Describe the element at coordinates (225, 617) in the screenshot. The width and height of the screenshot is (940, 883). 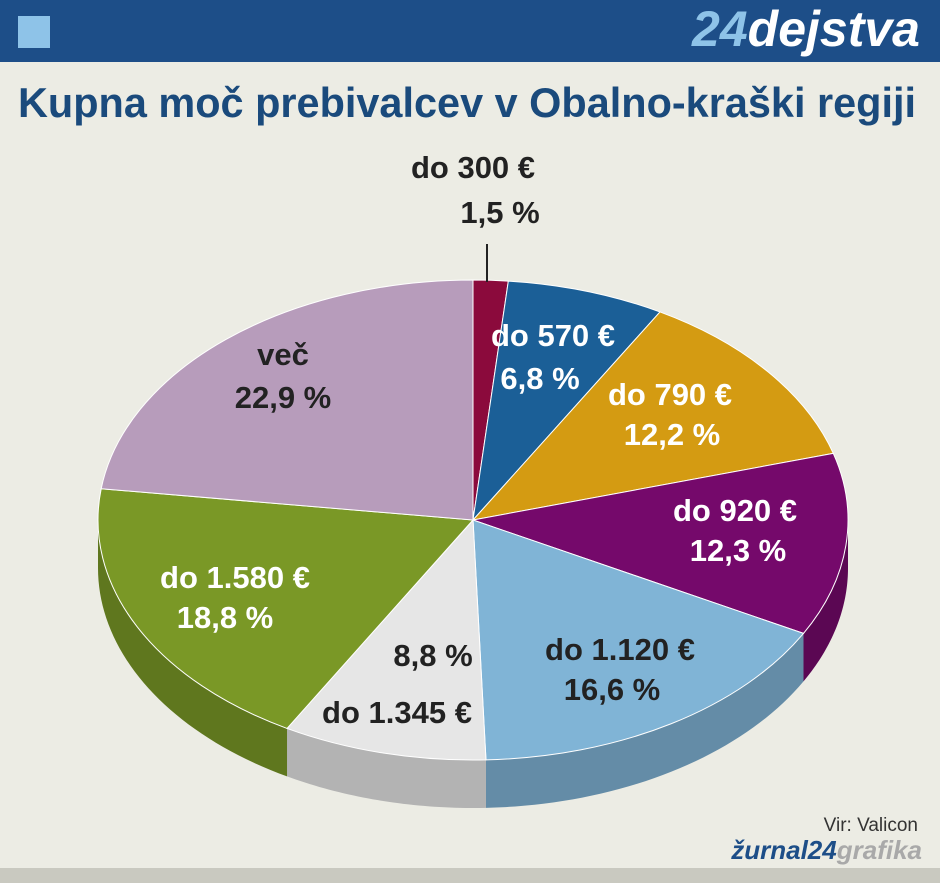
I see `slice-value-label: 18,8 %` at that location.